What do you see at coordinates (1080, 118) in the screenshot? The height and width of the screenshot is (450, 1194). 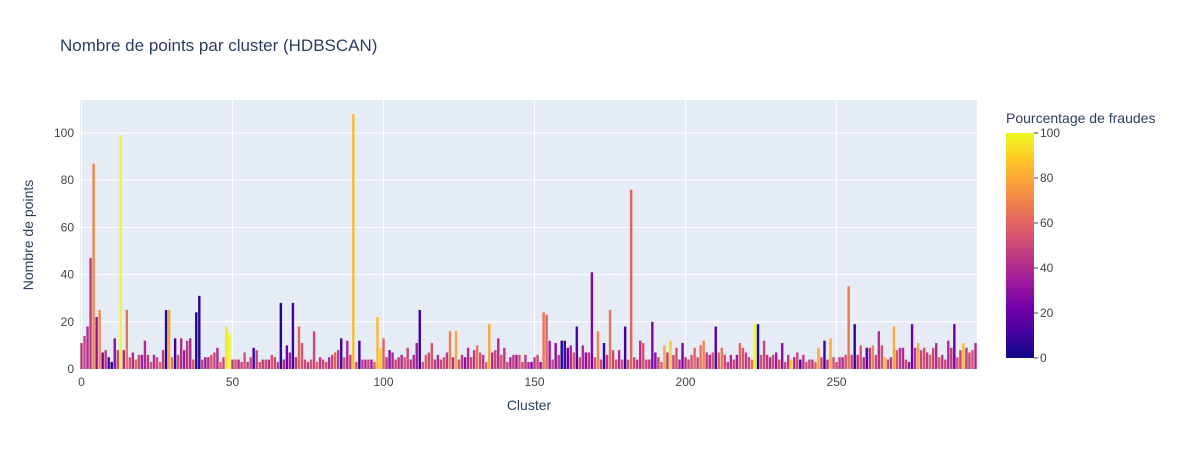 I see `colorbar-title: Pourcentage de fraudes` at bounding box center [1080, 118].